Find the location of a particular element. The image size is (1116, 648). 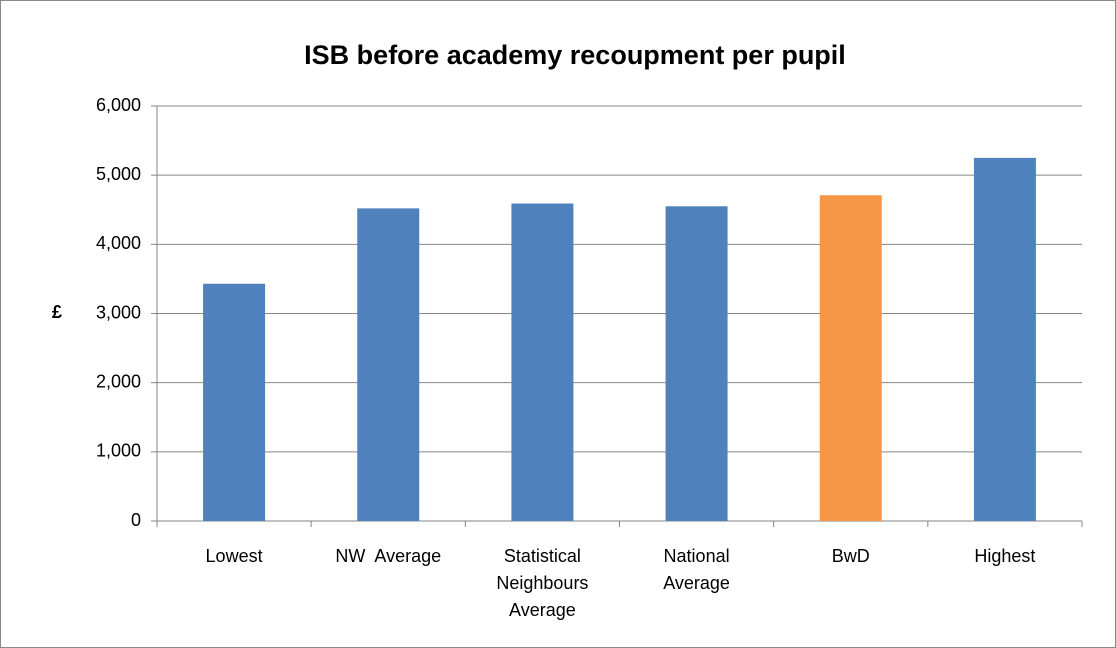

x-tick-label: Highest is located at coordinates (1005, 556).